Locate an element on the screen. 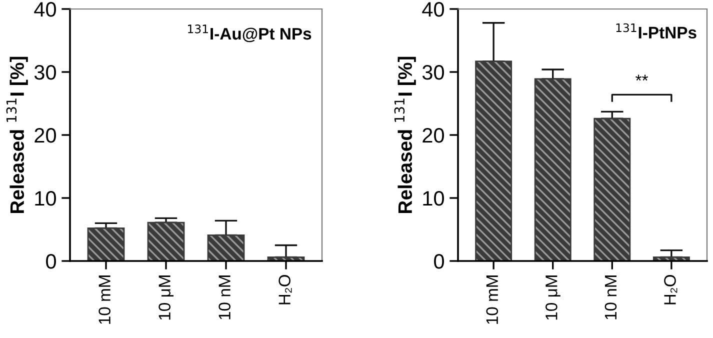 This screenshot has height=338, width=713. annotation: ** is located at coordinates (642, 77).